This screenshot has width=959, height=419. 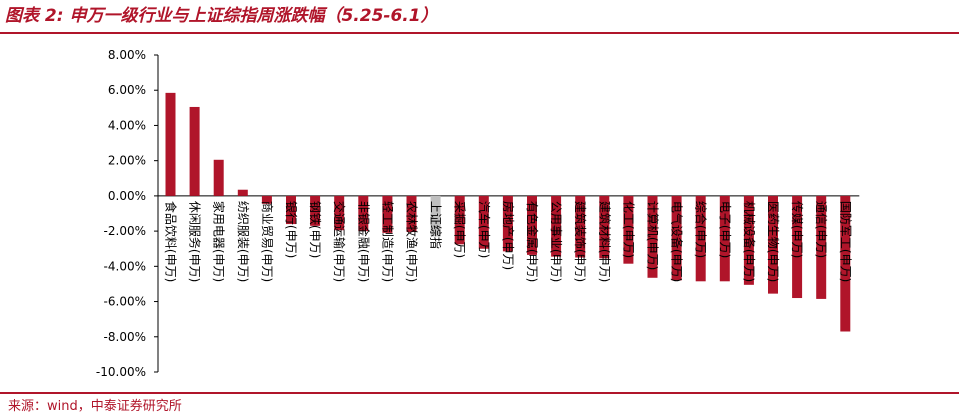 I want to click on category-label: 纺织服装(申万), so click(x=243, y=241).